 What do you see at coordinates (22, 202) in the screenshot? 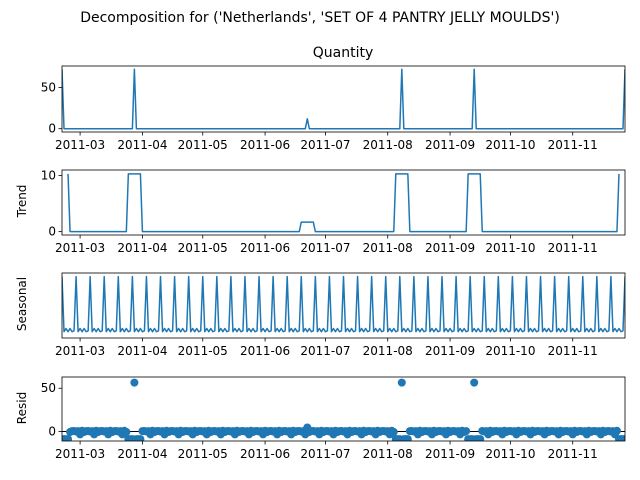
I see `ylabel-trend: Trend` at bounding box center [22, 202].